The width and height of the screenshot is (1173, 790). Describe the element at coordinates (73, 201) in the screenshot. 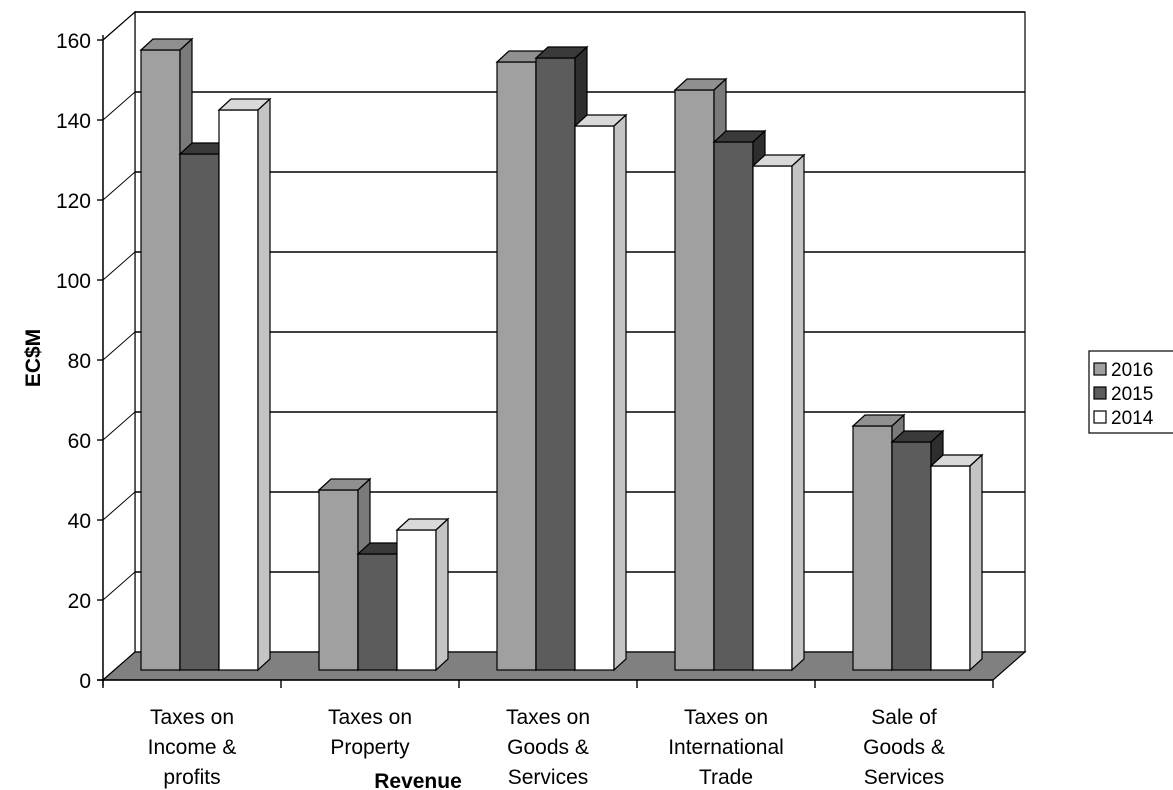

I see `y-tick-label: 120` at that location.